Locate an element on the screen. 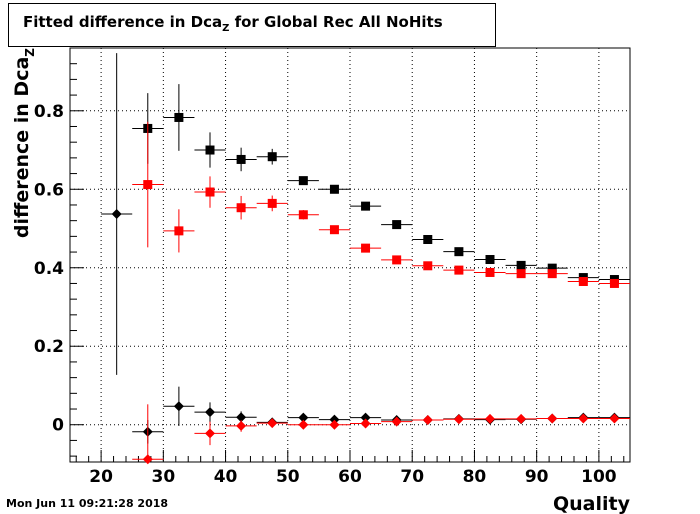  x-tick-label: 20 is located at coordinates (101, 477).